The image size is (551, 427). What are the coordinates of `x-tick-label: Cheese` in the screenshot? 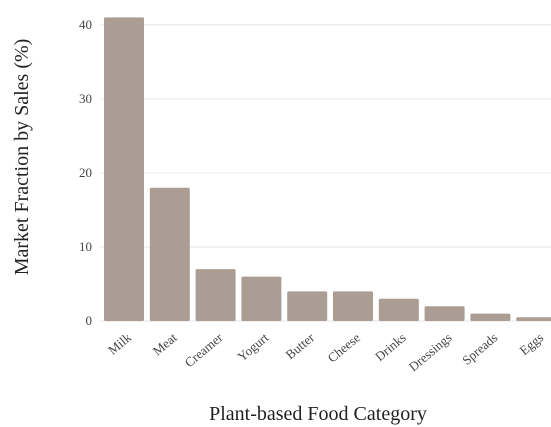 It's located at (344, 348).